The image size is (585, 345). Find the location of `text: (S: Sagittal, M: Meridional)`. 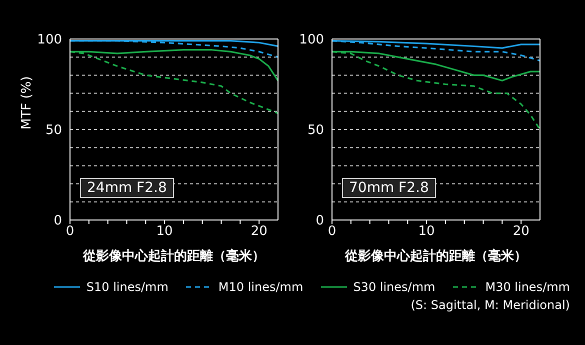

text: (S: Sagittal, M: Meridional) is located at coordinates (490, 305).